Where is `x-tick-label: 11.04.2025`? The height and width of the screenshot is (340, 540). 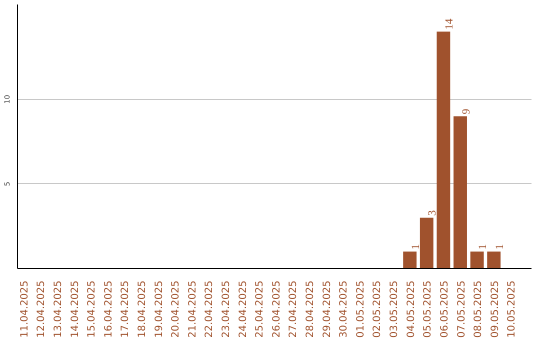
x-tick-label: 11.04.2025 is located at coordinates (24, 309).